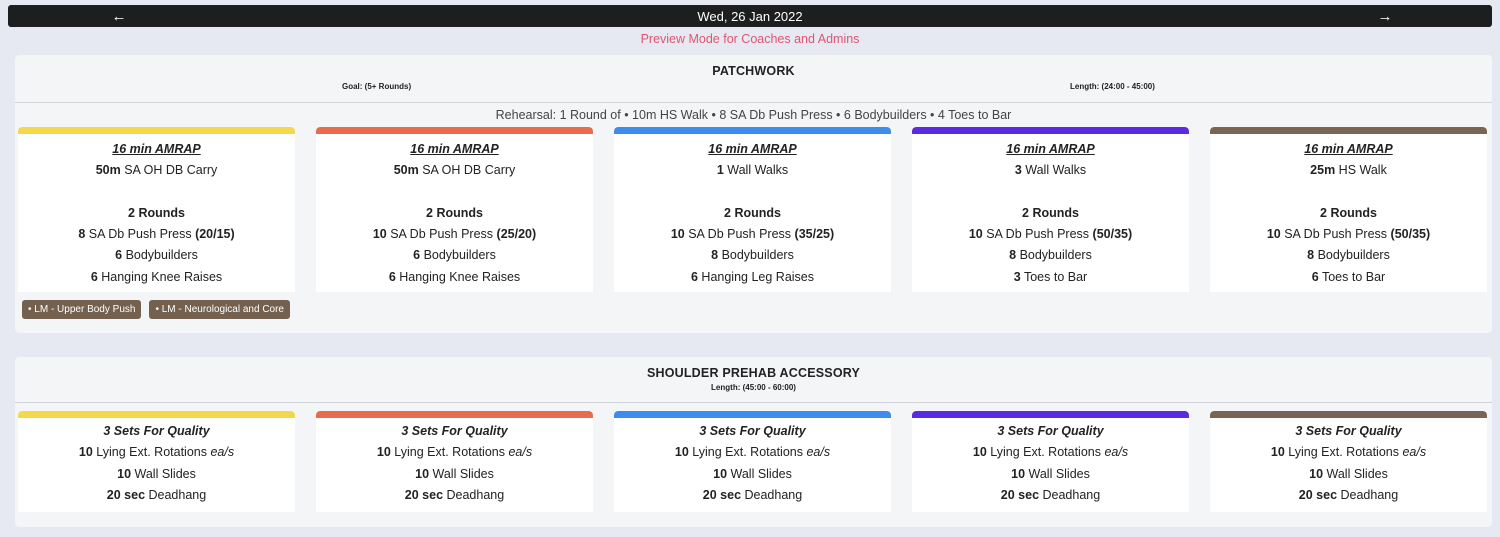 The height and width of the screenshot is (537, 1500). What do you see at coordinates (752, 234) in the screenshot?
I see `exercise-line: 10 SA Db Push Press (35/25)` at bounding box center [752, 234].